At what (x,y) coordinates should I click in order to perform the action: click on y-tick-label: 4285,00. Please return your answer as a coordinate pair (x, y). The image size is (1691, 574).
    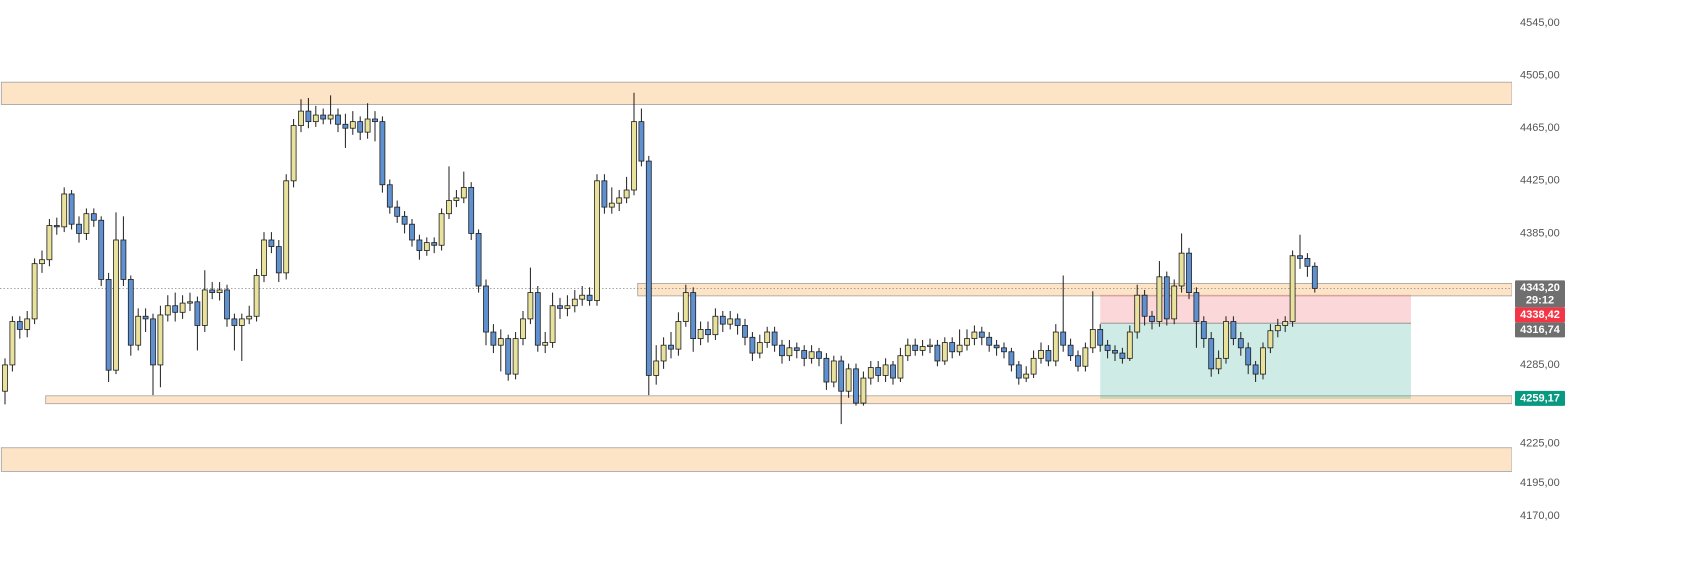
    Looking at the image, I should click on (1540, 365).